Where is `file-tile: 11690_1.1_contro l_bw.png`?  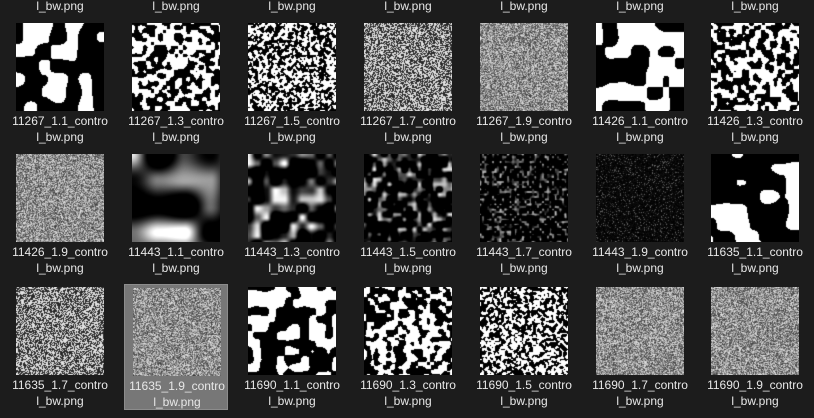 file-tile: 11690_1.1_contro l_bw.png is located at coordinates (292, 347).